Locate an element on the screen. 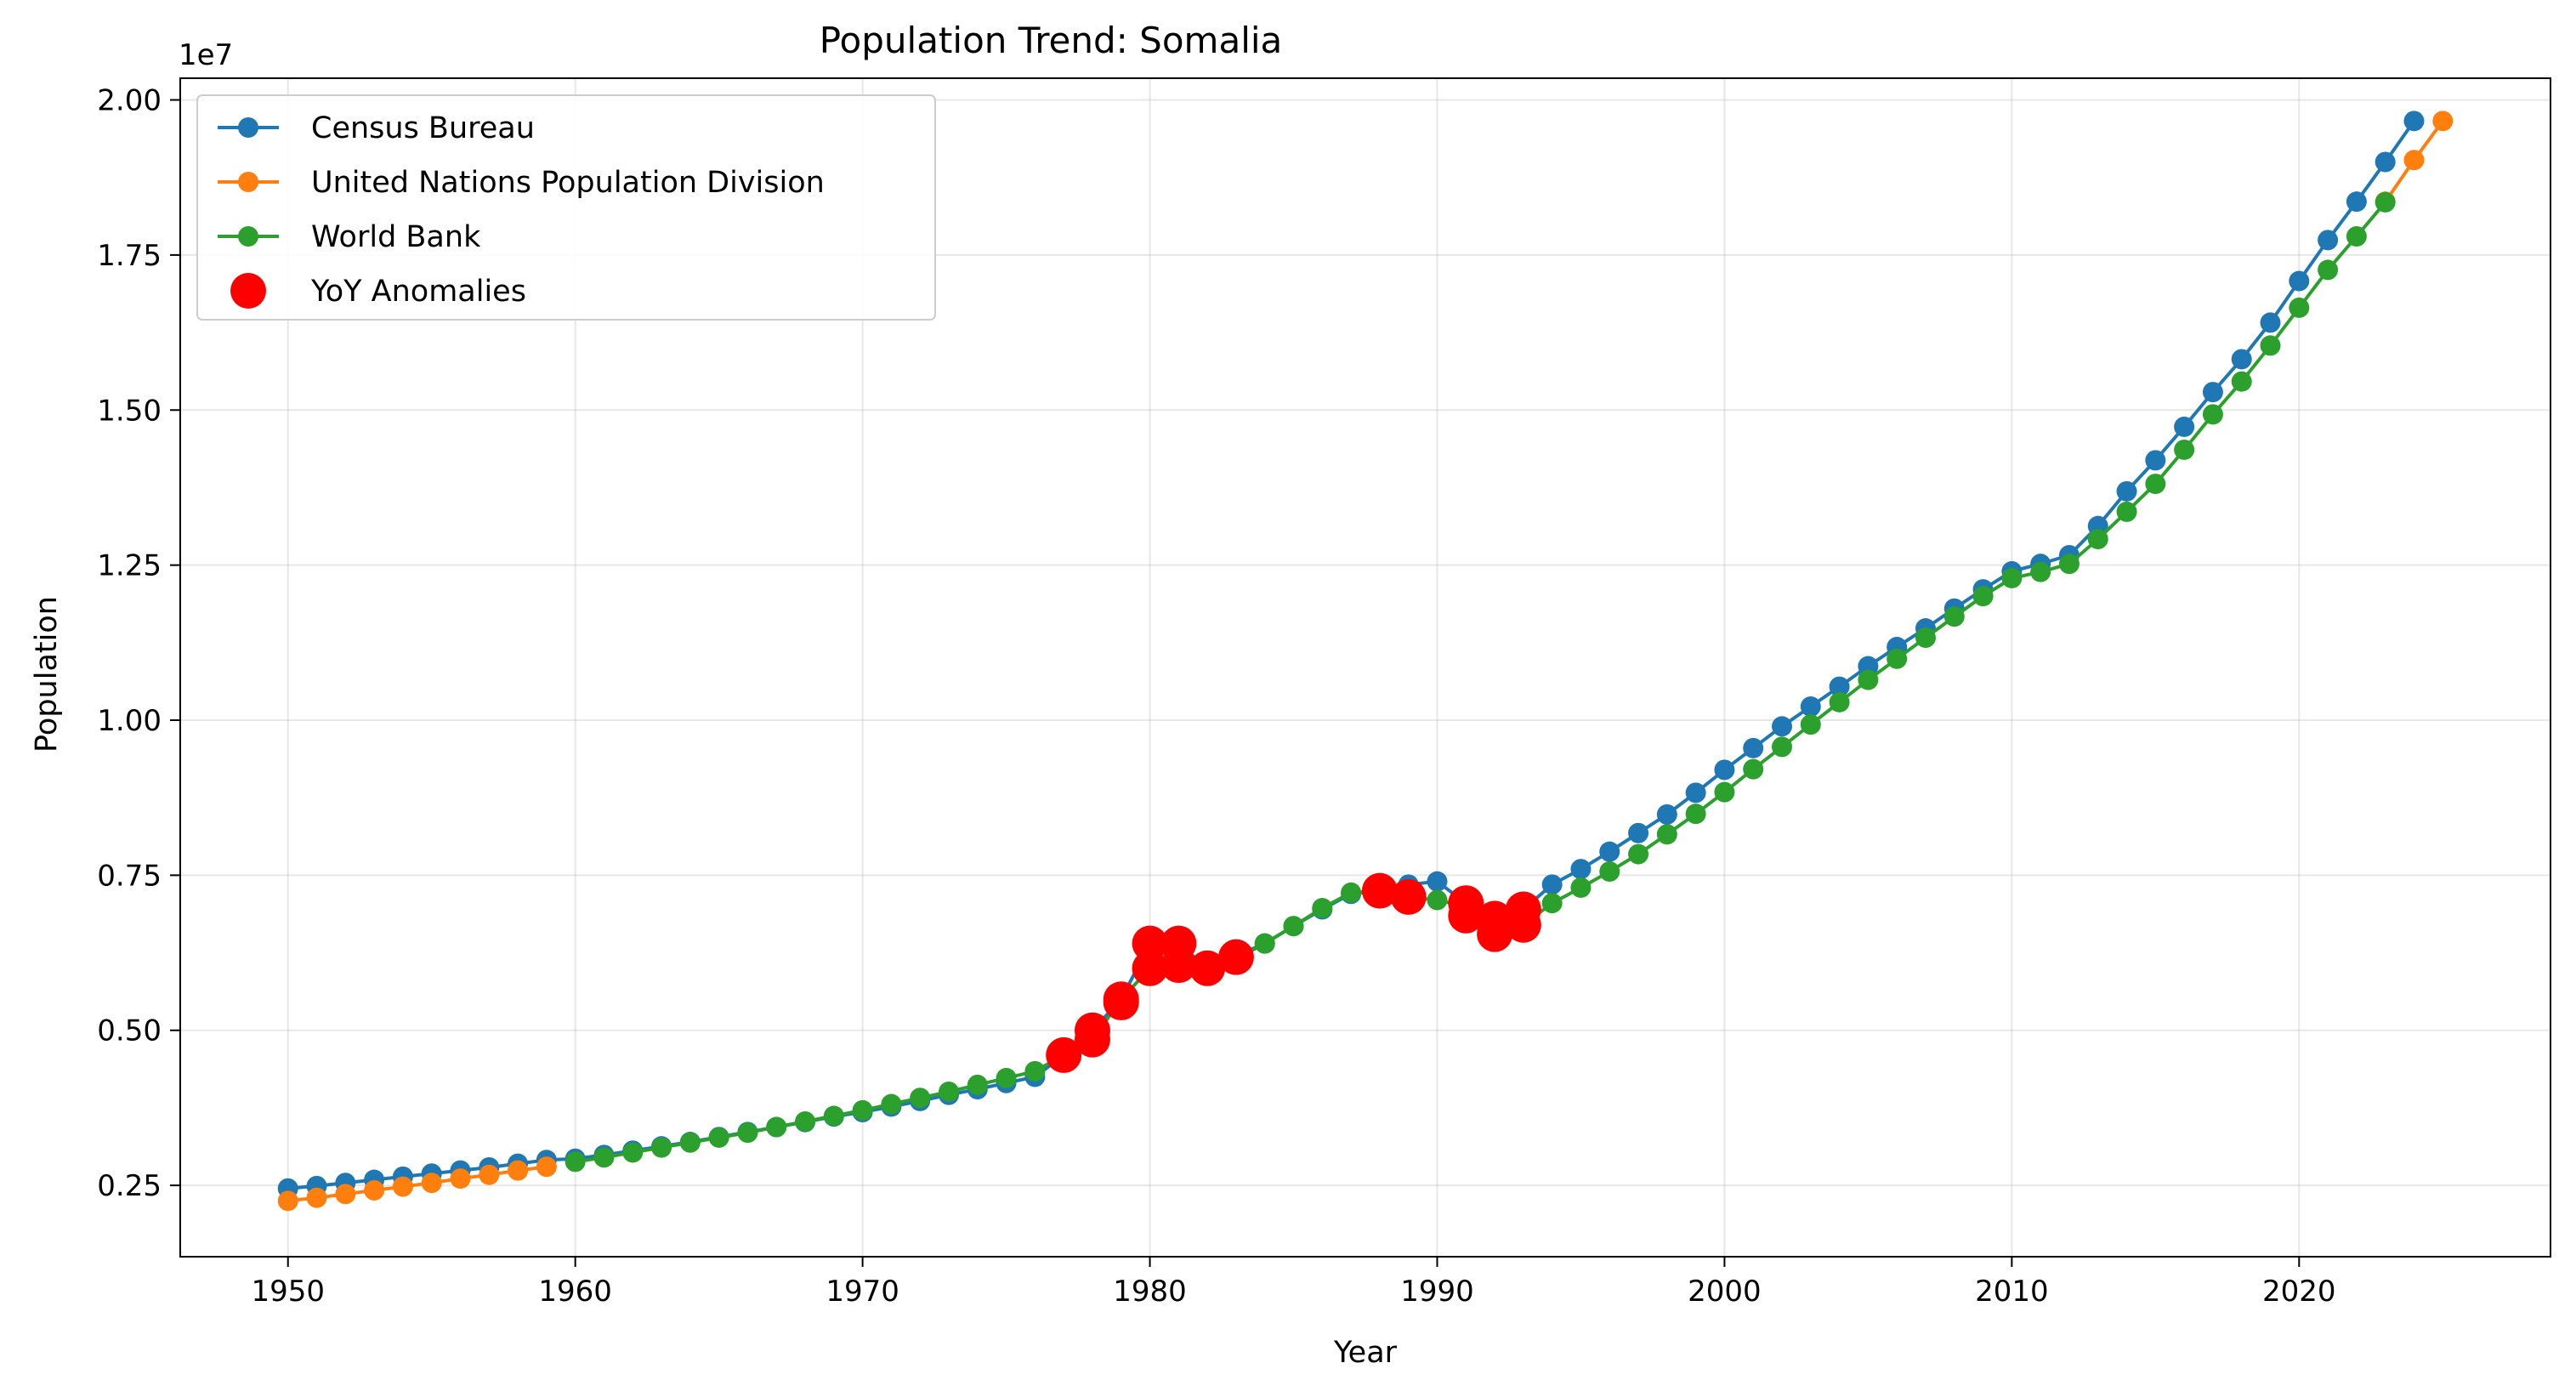 This screenshot has width=2576, height=1397. x-tick-label: 1970 is located at coordinates (863, 1292).